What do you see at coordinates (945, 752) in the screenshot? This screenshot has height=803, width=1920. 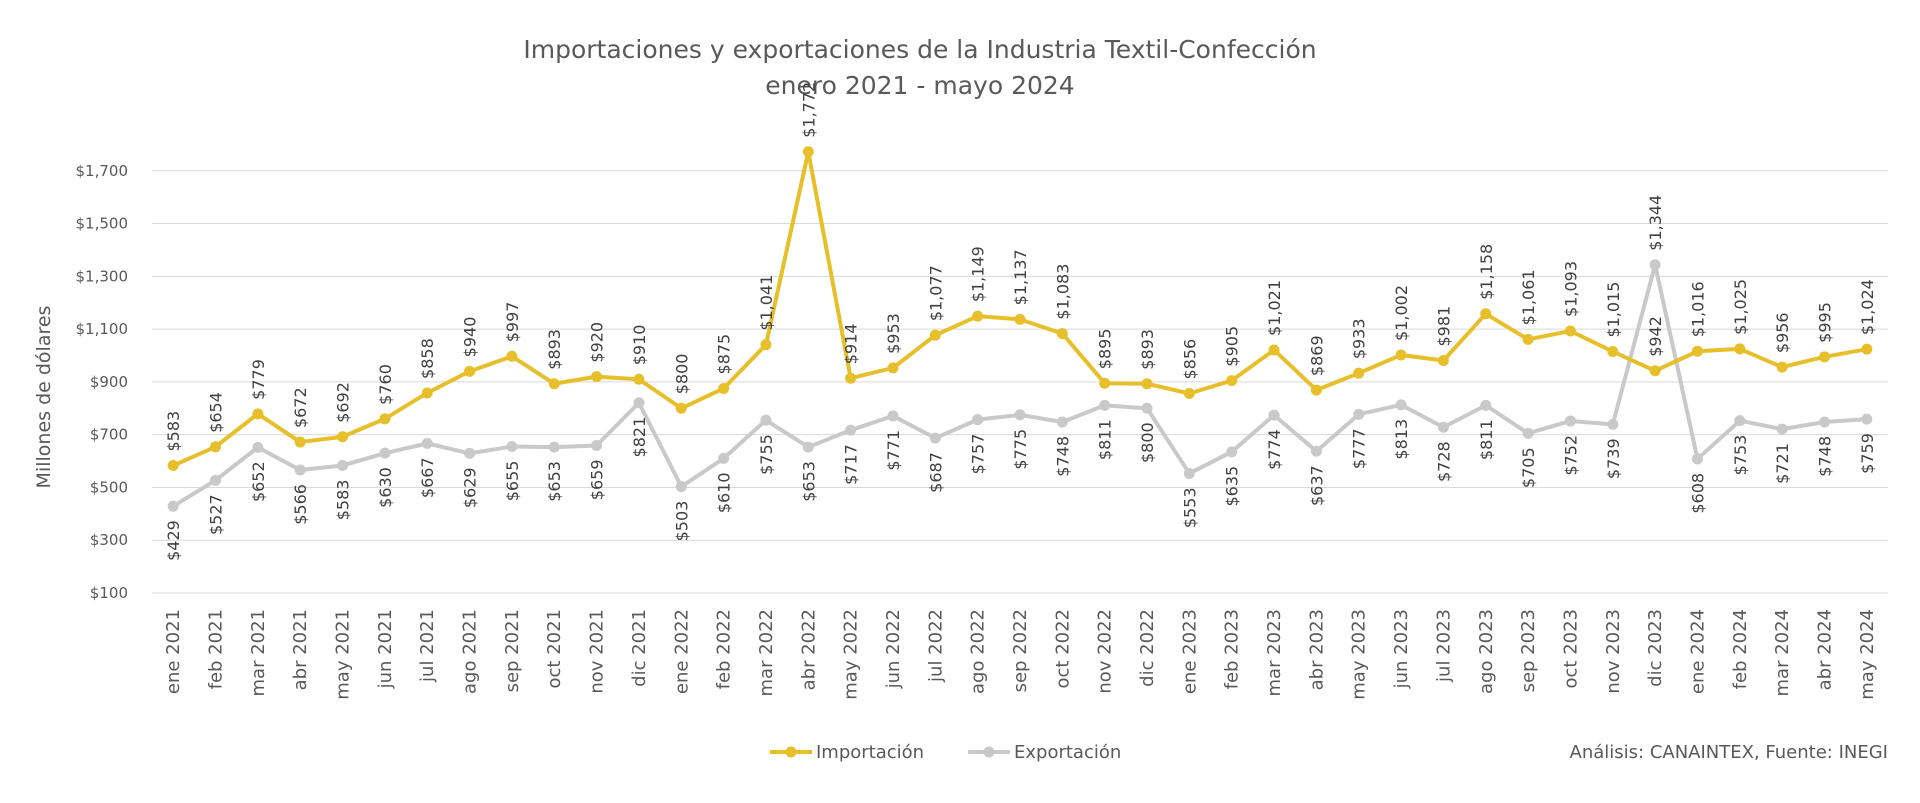 I see `legend: Importación Exportación` at bounding box center [945, 752].